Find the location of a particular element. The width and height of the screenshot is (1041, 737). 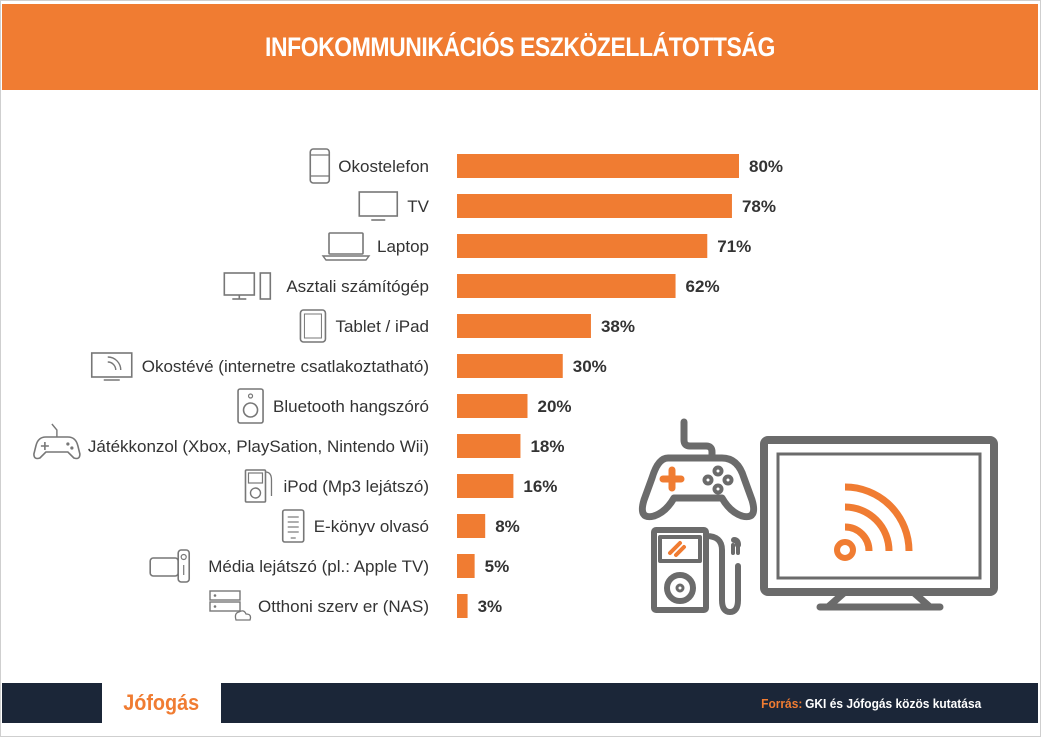

source-label: Forrás: is located at coordinates (781, 703).